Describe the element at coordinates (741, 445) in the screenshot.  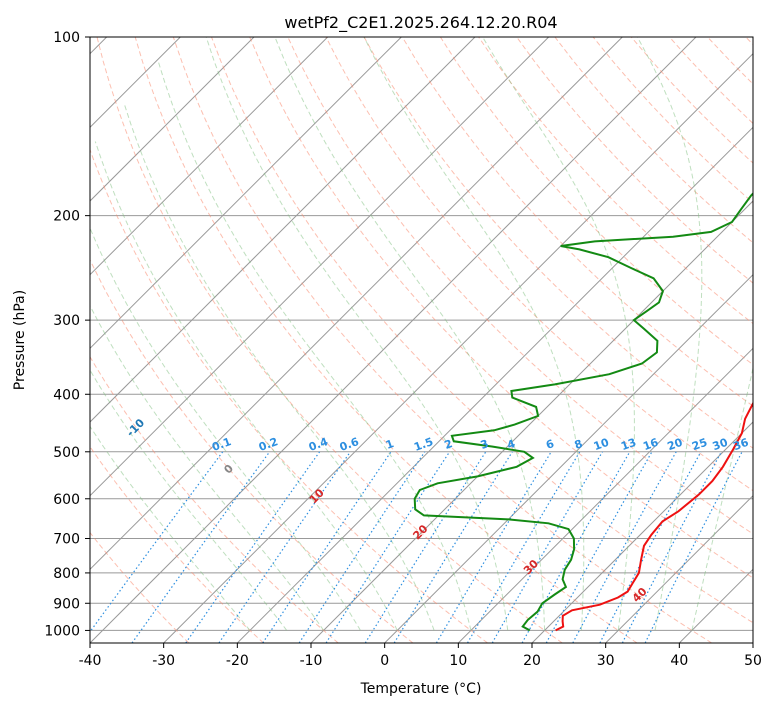
I see `mixing-ratio-label: 36` at that location.